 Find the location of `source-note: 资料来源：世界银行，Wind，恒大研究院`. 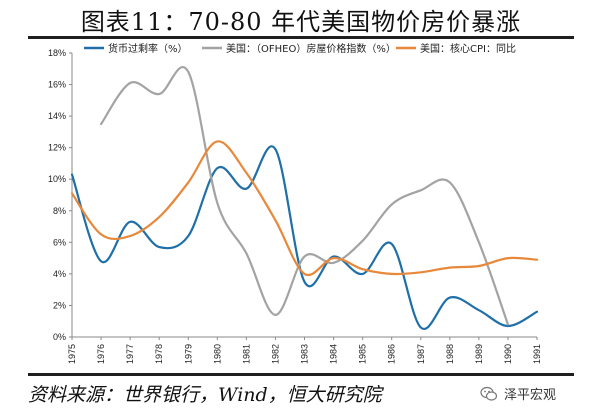

source-note: 资料来源：世界银行，Wind，恒大研究院 is located at coordinates (205, 395).